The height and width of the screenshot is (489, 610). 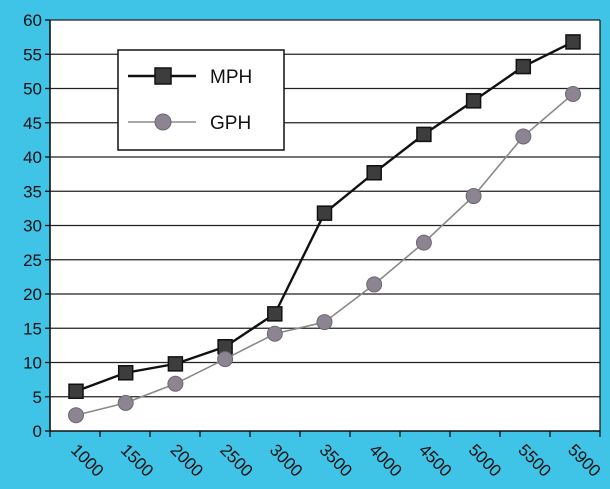 What do you see at coordinates (32, 260) in the screenshot?
I see `y-tick-label: 25` at bounding box center [32, 260].